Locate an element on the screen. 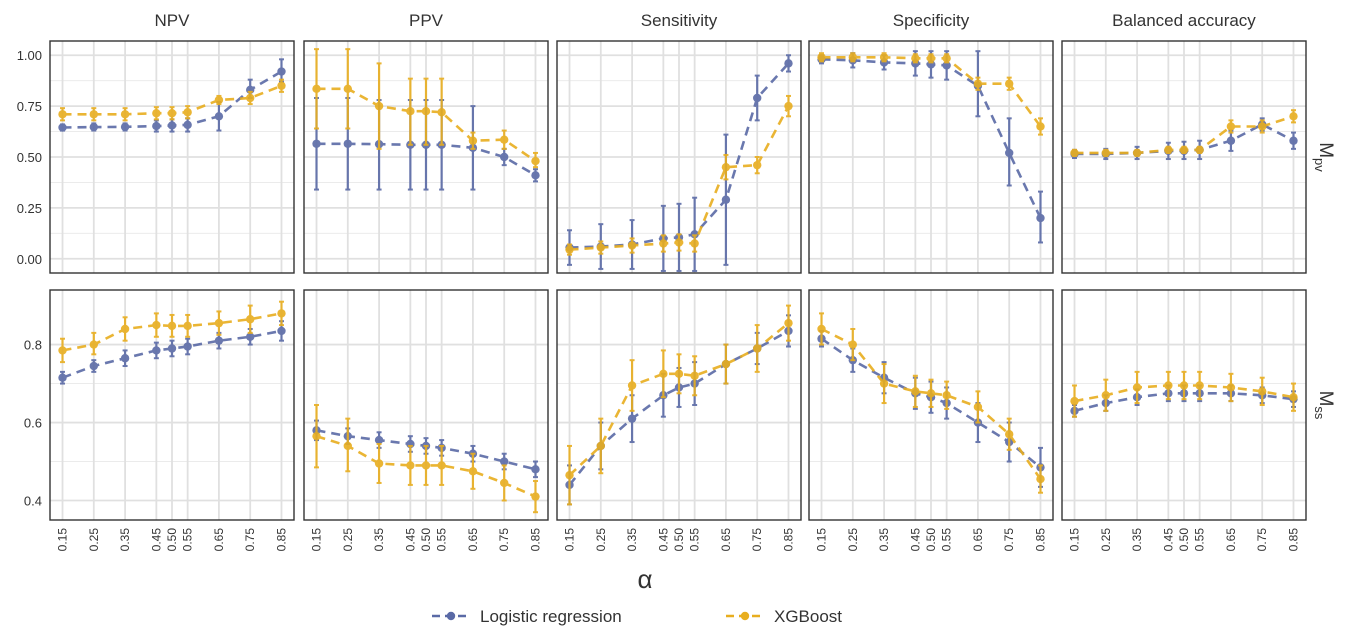  panel-r1-c1: 0.15 0.25 0.35 0.45 0.50 0.55 0.65 0.75 0.85 is located at coordinates (426, 420).